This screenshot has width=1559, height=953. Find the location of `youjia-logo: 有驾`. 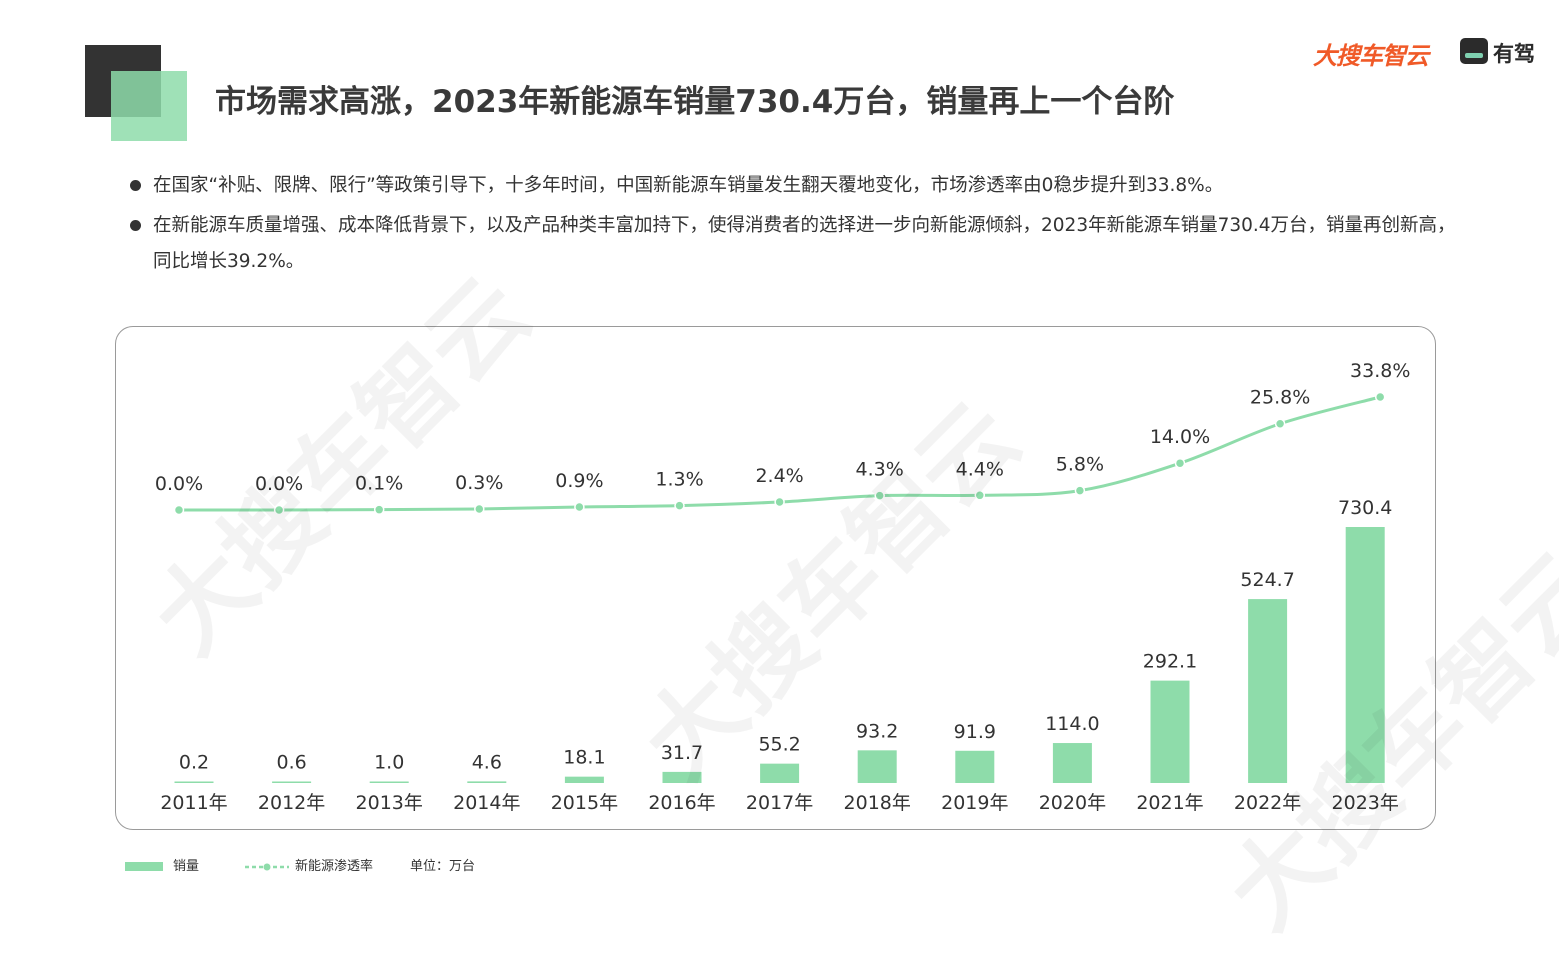

youjia-logo: 有驾 is located at coordinates (1514, 54).